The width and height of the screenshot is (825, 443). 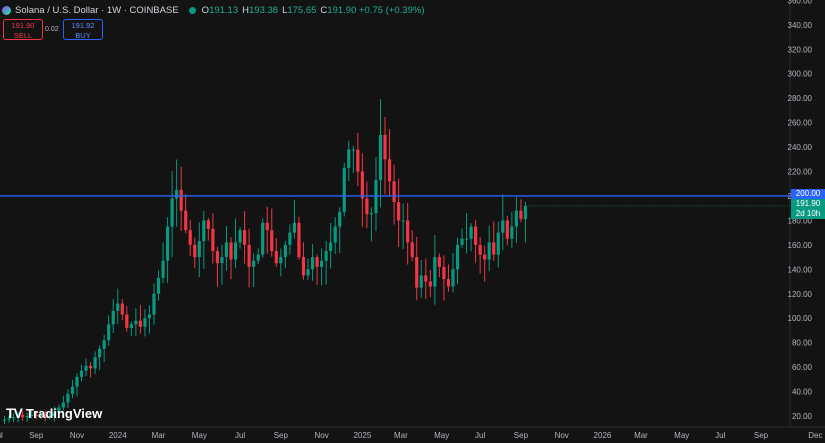 I want to click on time-tick-label: Dec, so click(x=815, y=435).